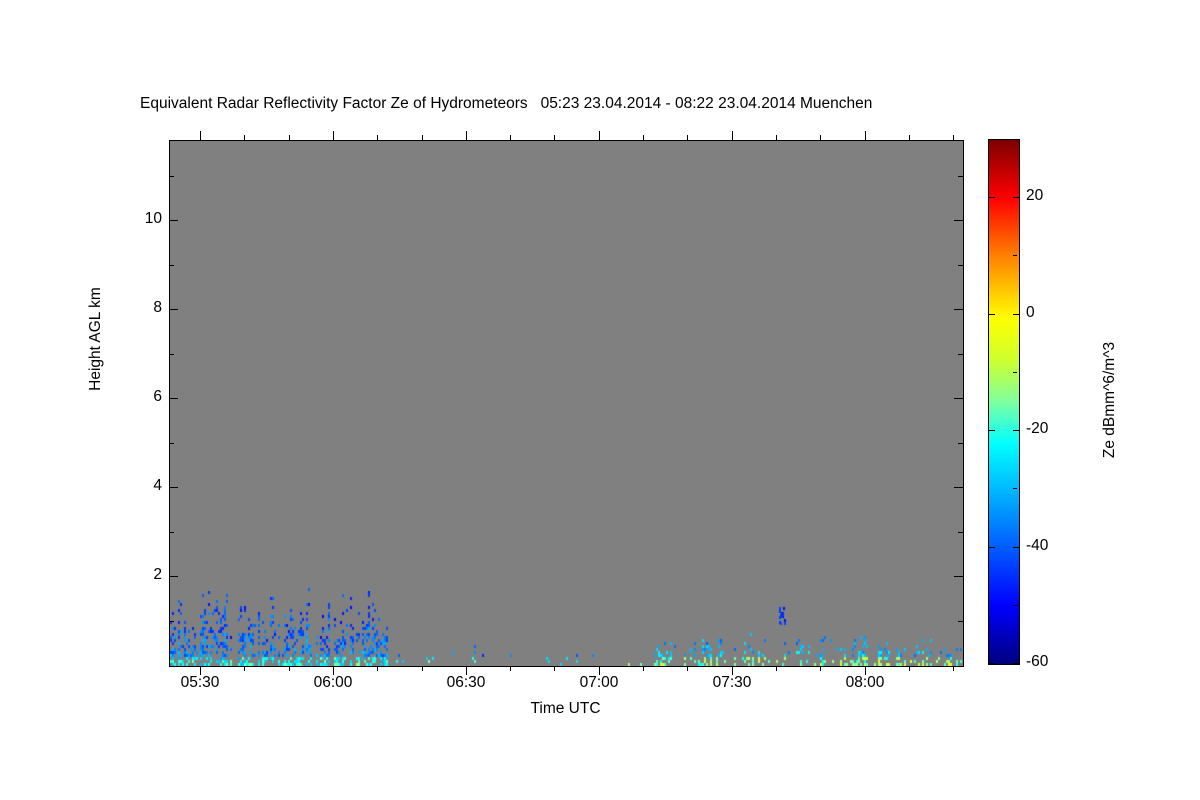  Describe the element at coordinates (157, 485) in the screenshot. I see `y-tick-label: 4` at that location.